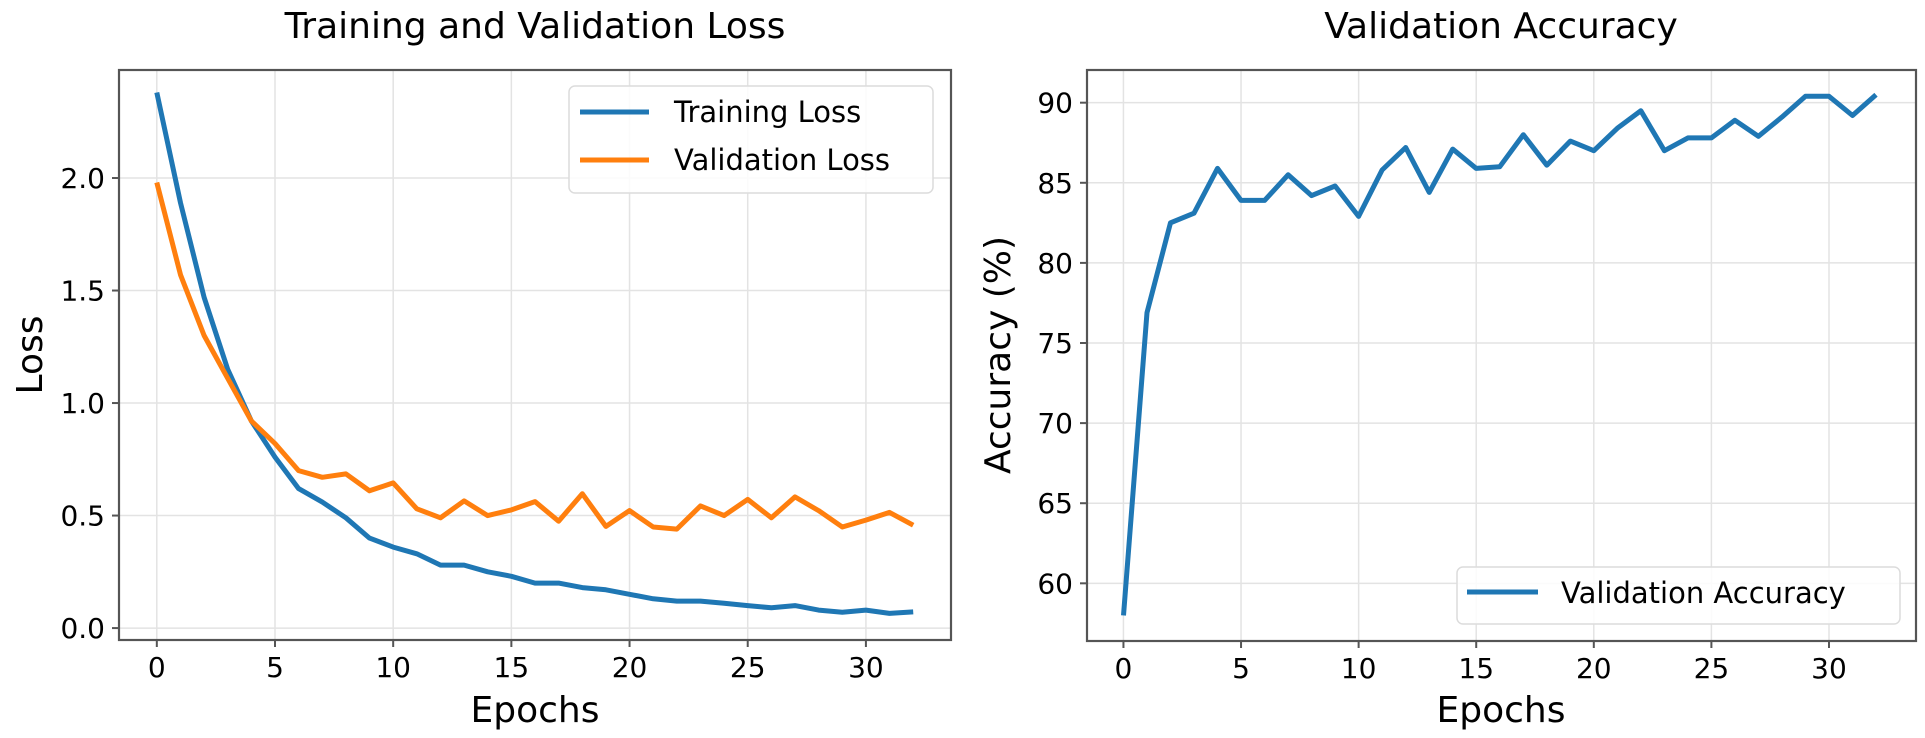  Describe the element at coordinates (1055, 503) in the screenshot. I see `y-tick-label: 65` at that location.